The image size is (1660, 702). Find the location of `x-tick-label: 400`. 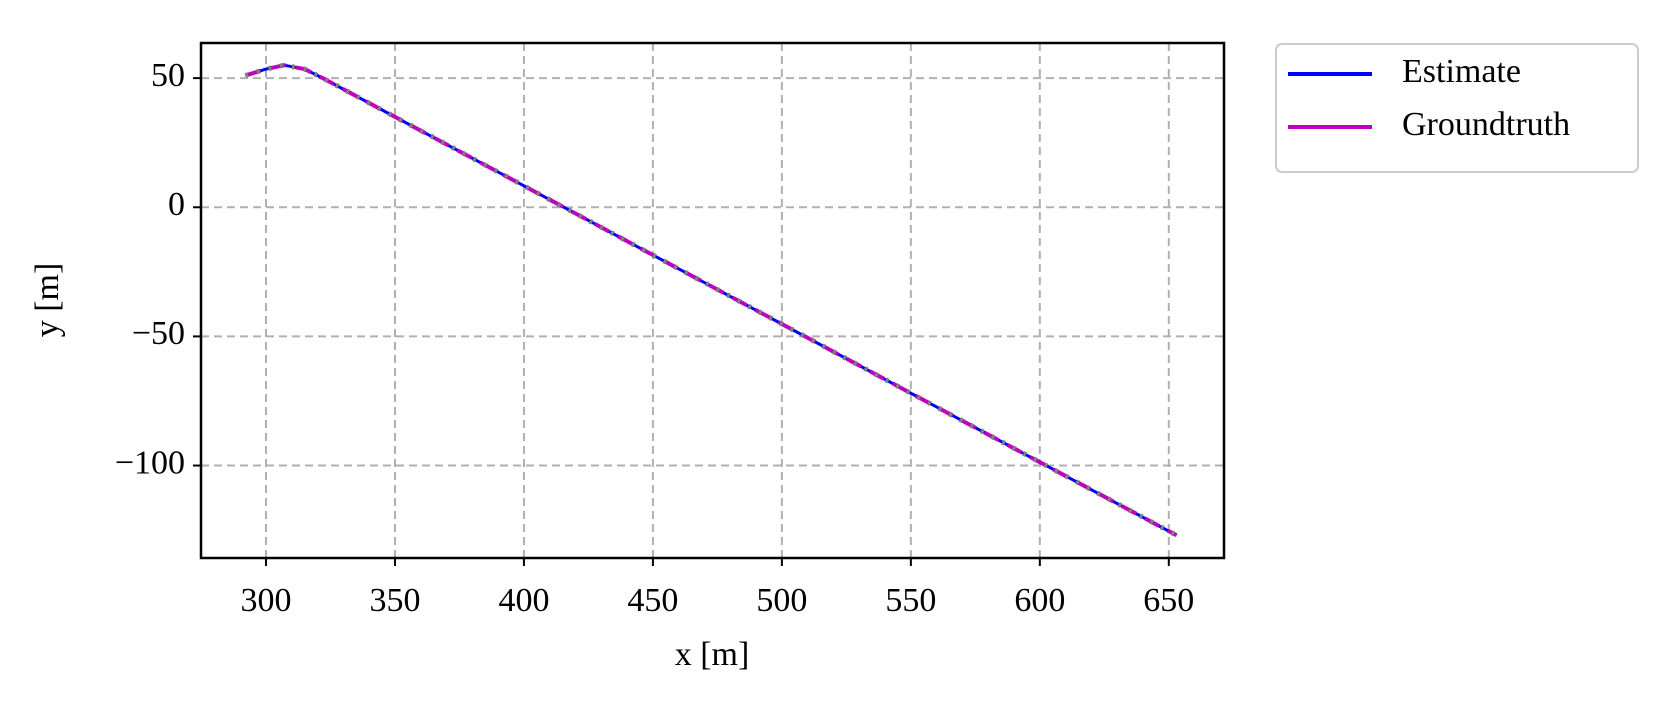

x-tick-label: 400 is located at coordinates (523, 600).